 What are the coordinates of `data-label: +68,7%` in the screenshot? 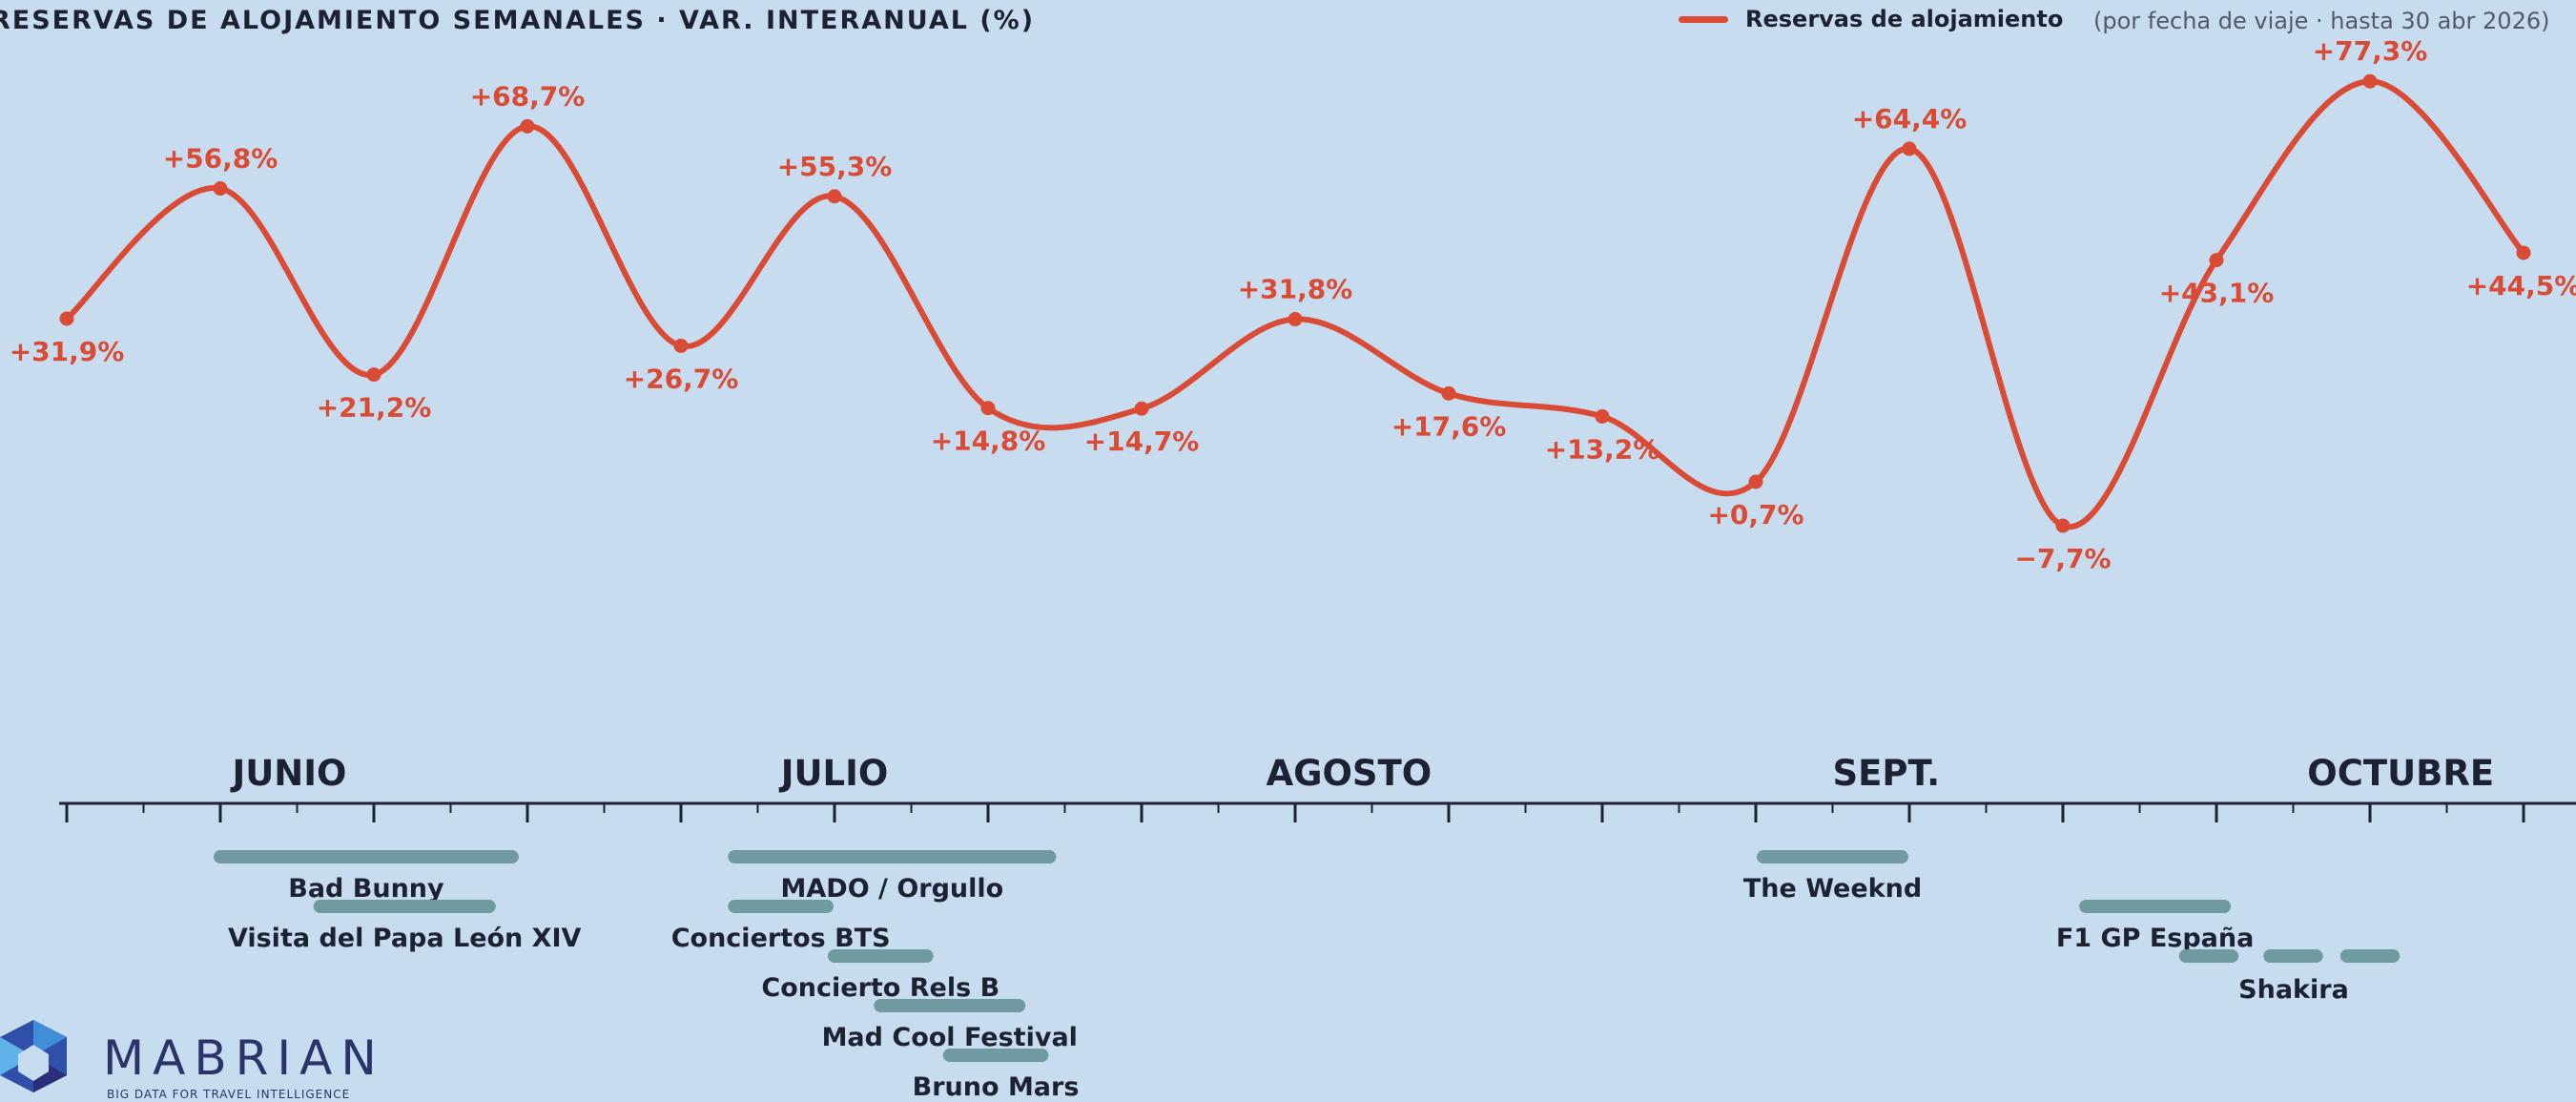 It's located at (528, 96).